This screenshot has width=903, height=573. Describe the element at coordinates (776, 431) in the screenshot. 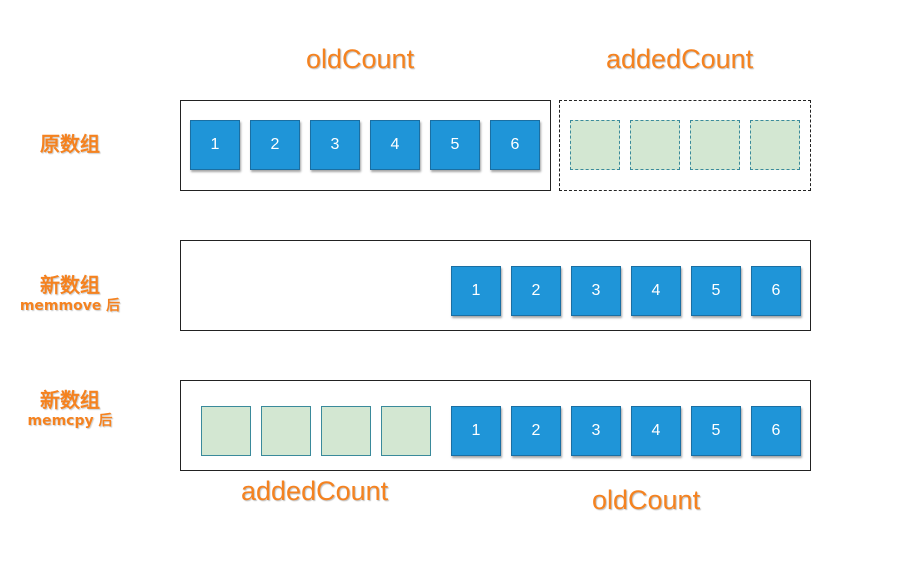

I see `memcpy-element-6: 6` at that location.